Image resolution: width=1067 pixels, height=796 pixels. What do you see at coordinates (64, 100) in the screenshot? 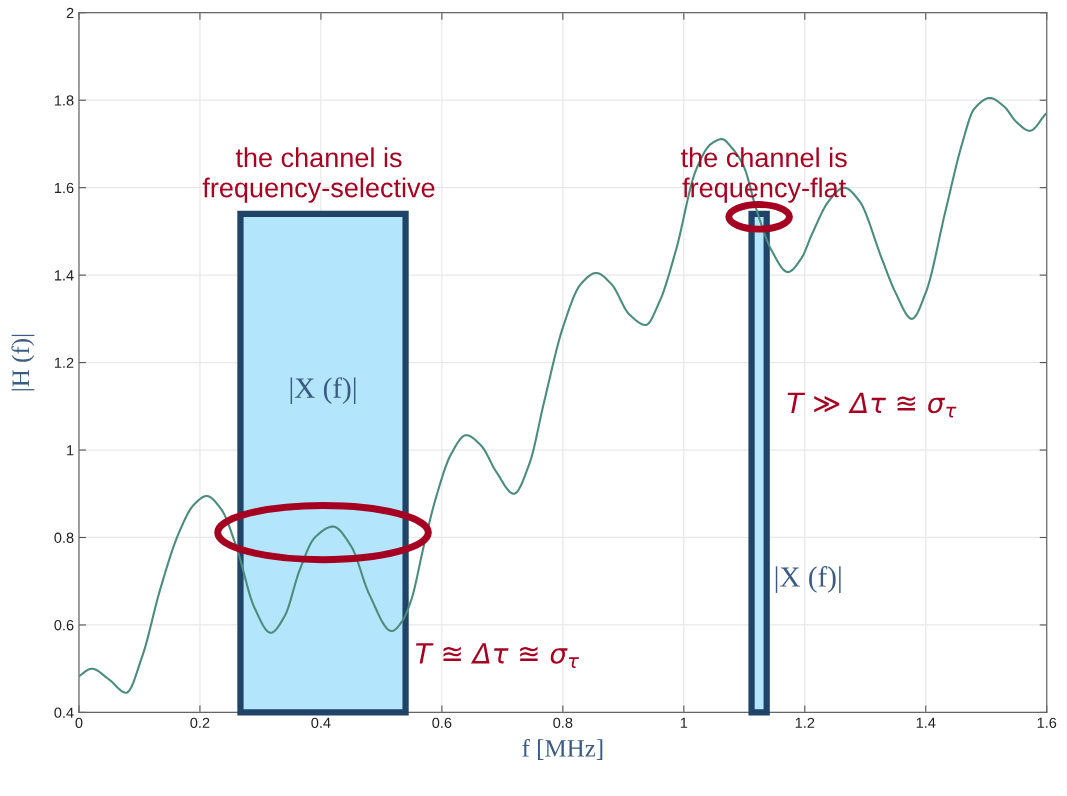
I see `y-tick-label: 1.8` at bounding box center [64, 100].